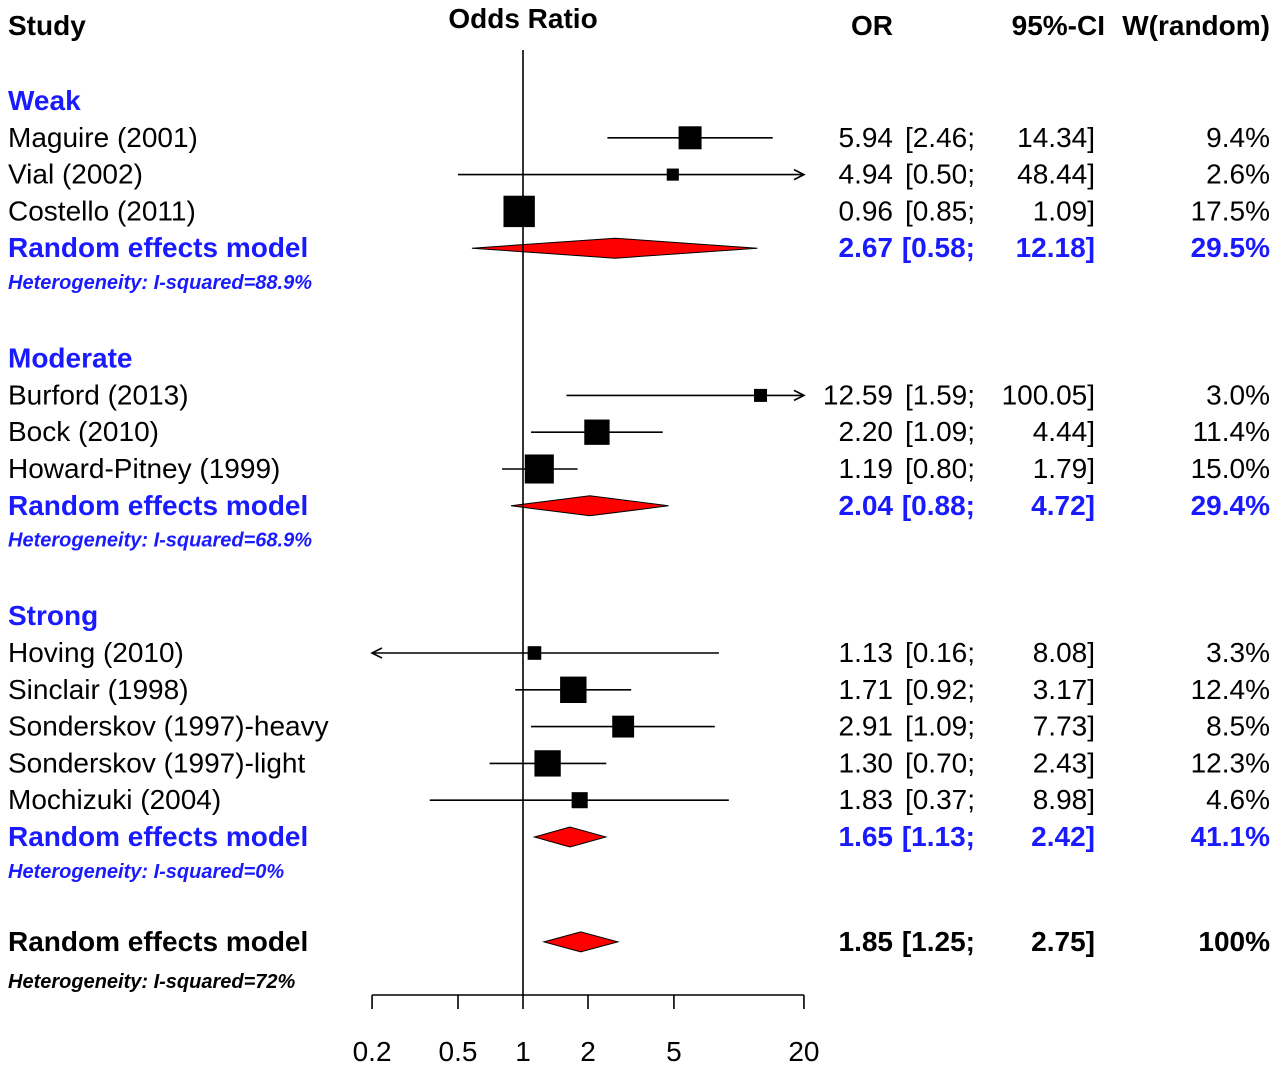  Describe the element at coordinates (458, 1051) in the screenshot. I see `x-tick-label: 0.5` at that location.